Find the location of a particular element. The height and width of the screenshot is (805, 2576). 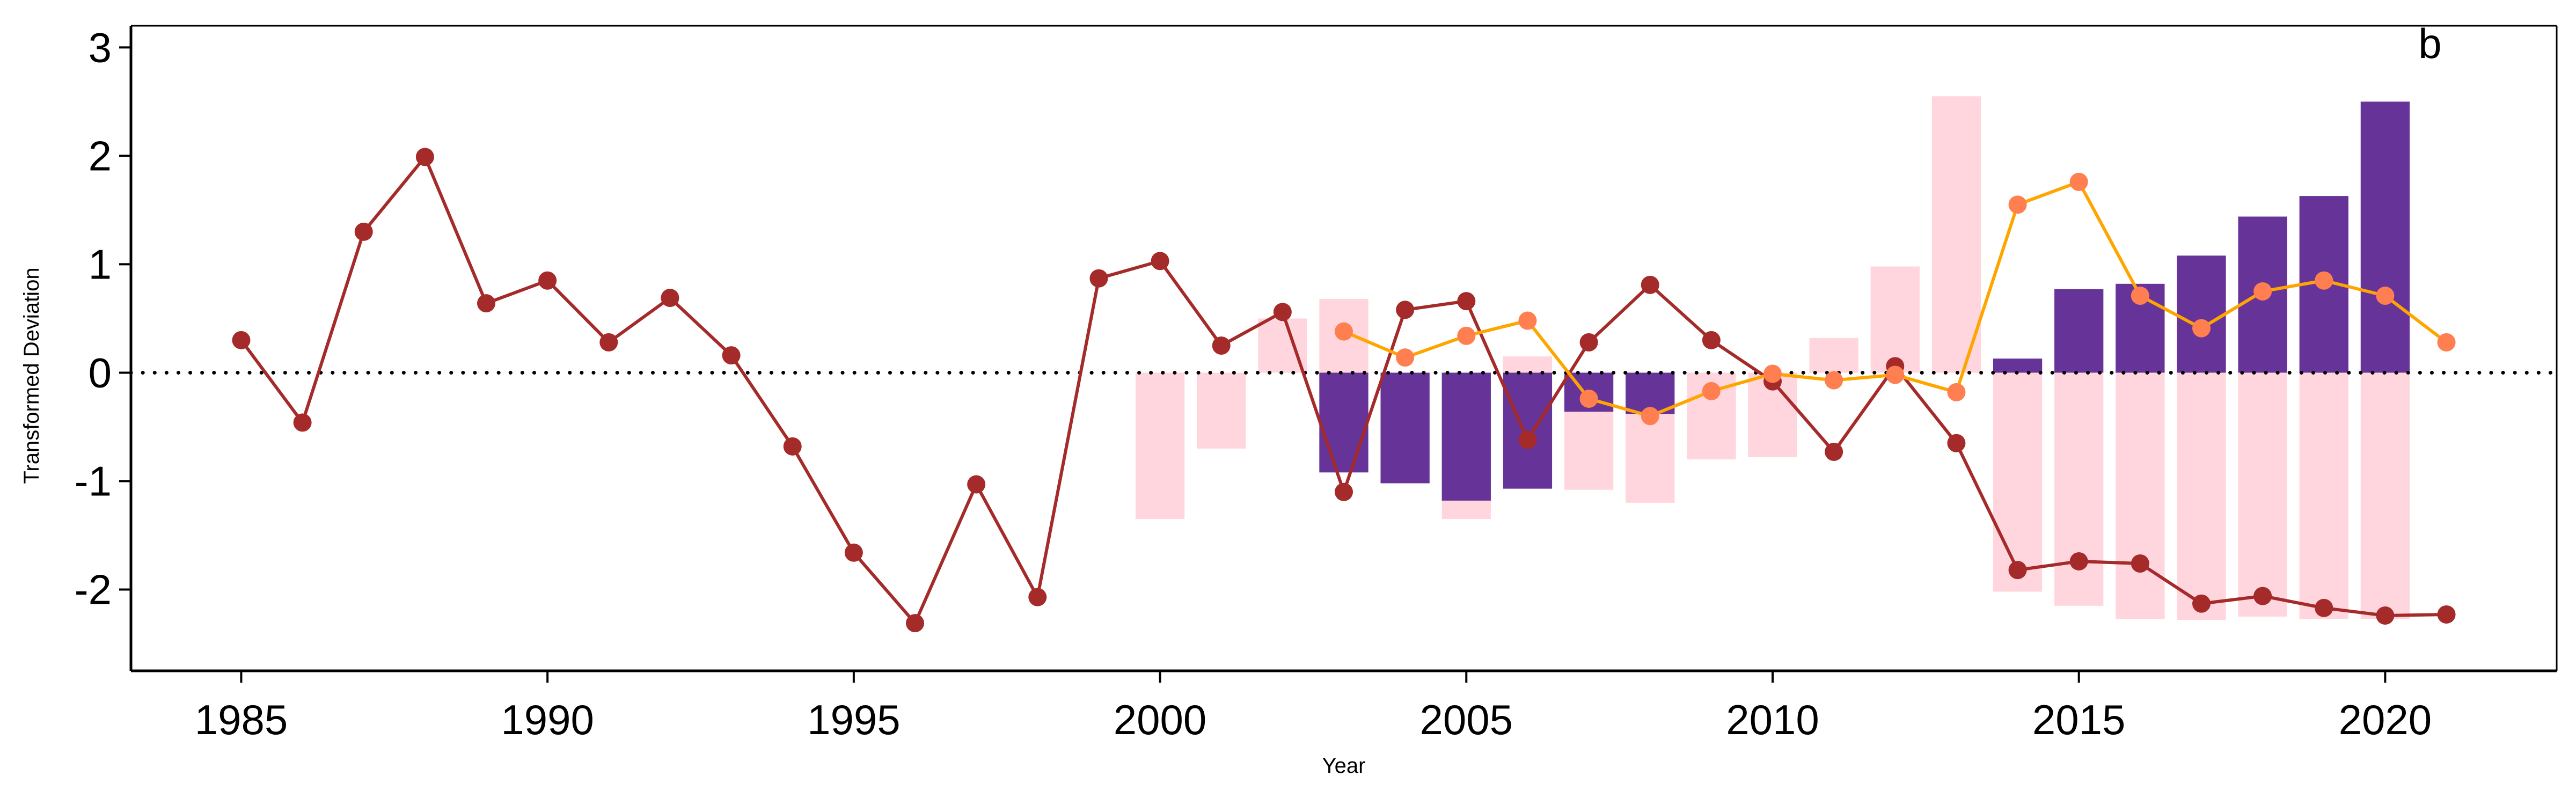

x-tick-label-2005: 2005 is located at coordinates (1466, 719).